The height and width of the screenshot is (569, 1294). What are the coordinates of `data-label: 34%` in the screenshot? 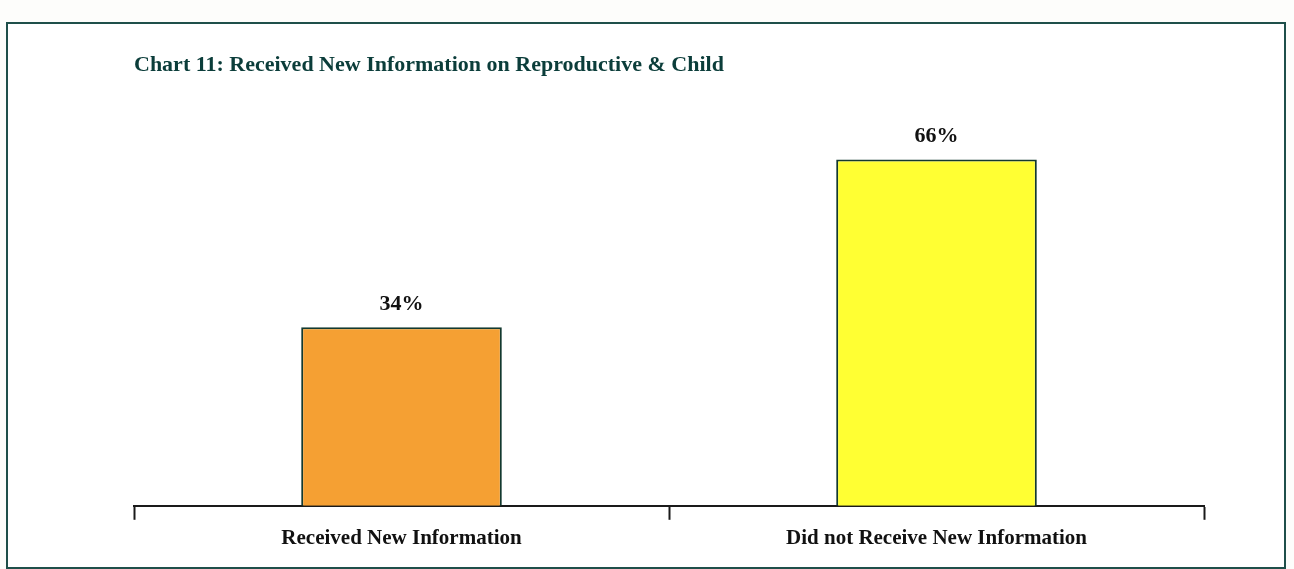 It's located at (401, 303).